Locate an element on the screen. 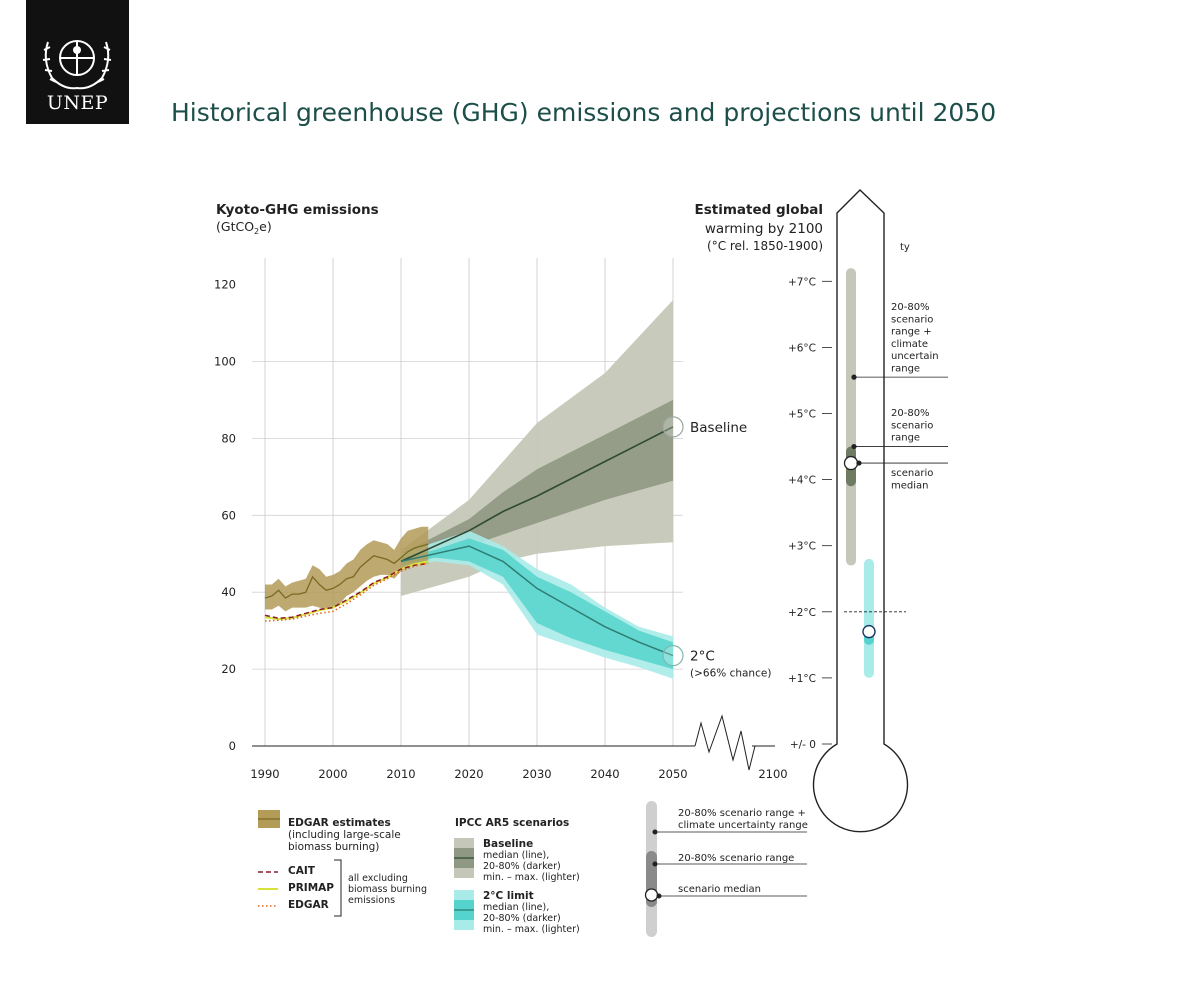 Image resolution: width=1201 pixels, height=1001 pixels. thermo-annotation-text: uncertain is located at coordinates (915, 356).